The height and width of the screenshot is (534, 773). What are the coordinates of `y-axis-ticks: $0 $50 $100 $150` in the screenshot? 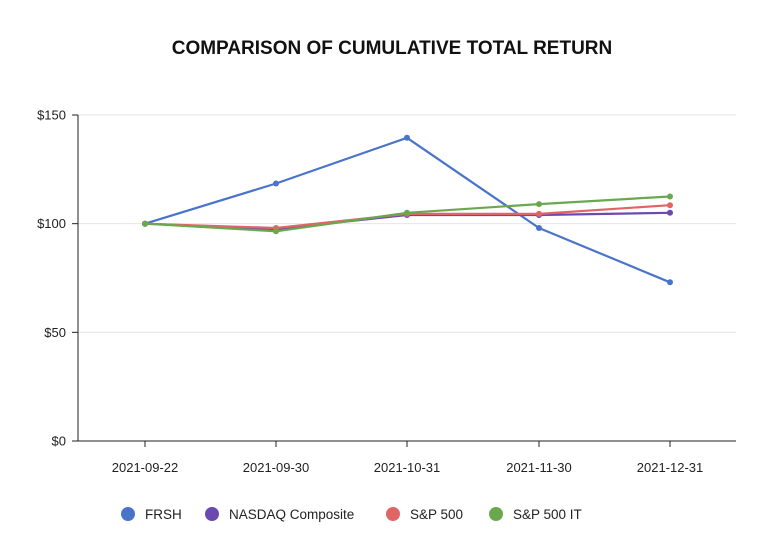 It's located at (57, 278).